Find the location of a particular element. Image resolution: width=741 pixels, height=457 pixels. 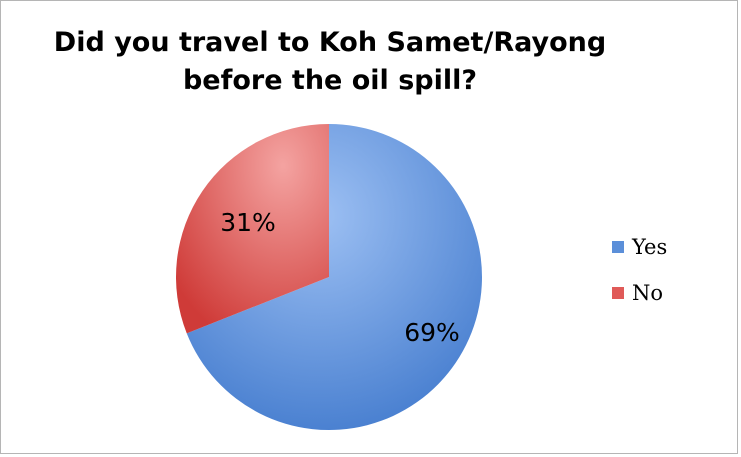

legend: Yes No is located at coordinates (639, 270).